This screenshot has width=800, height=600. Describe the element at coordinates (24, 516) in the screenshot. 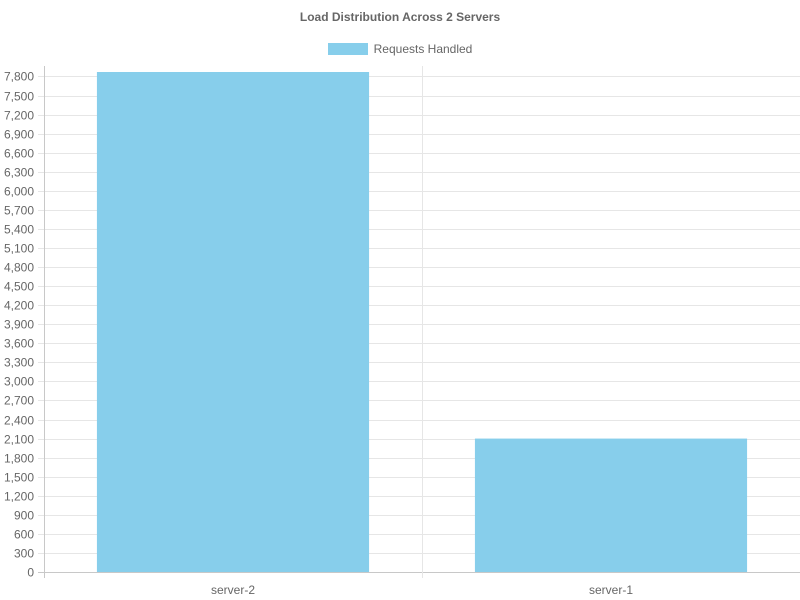

I see `y-tick-label: 900` at that location.